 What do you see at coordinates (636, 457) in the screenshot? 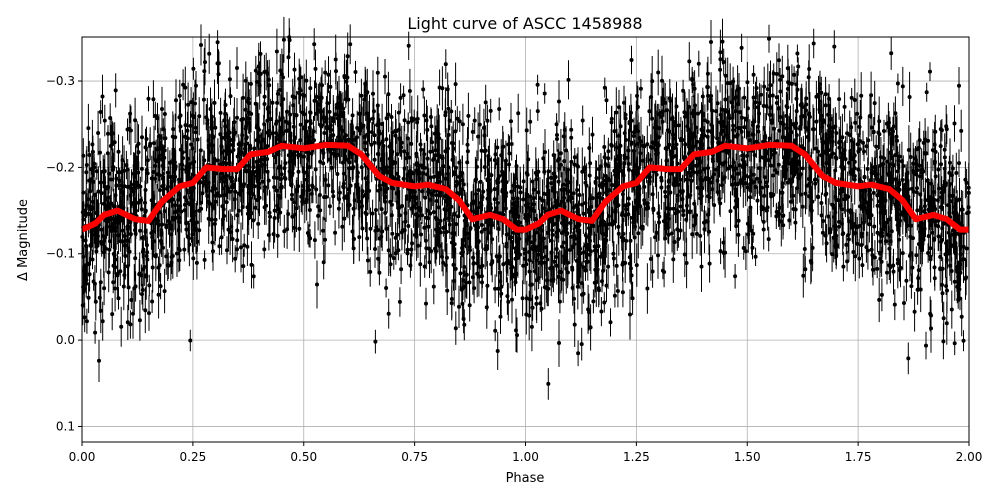
I see `x-tick-label: 1.25` at bounding box center [636, 457].